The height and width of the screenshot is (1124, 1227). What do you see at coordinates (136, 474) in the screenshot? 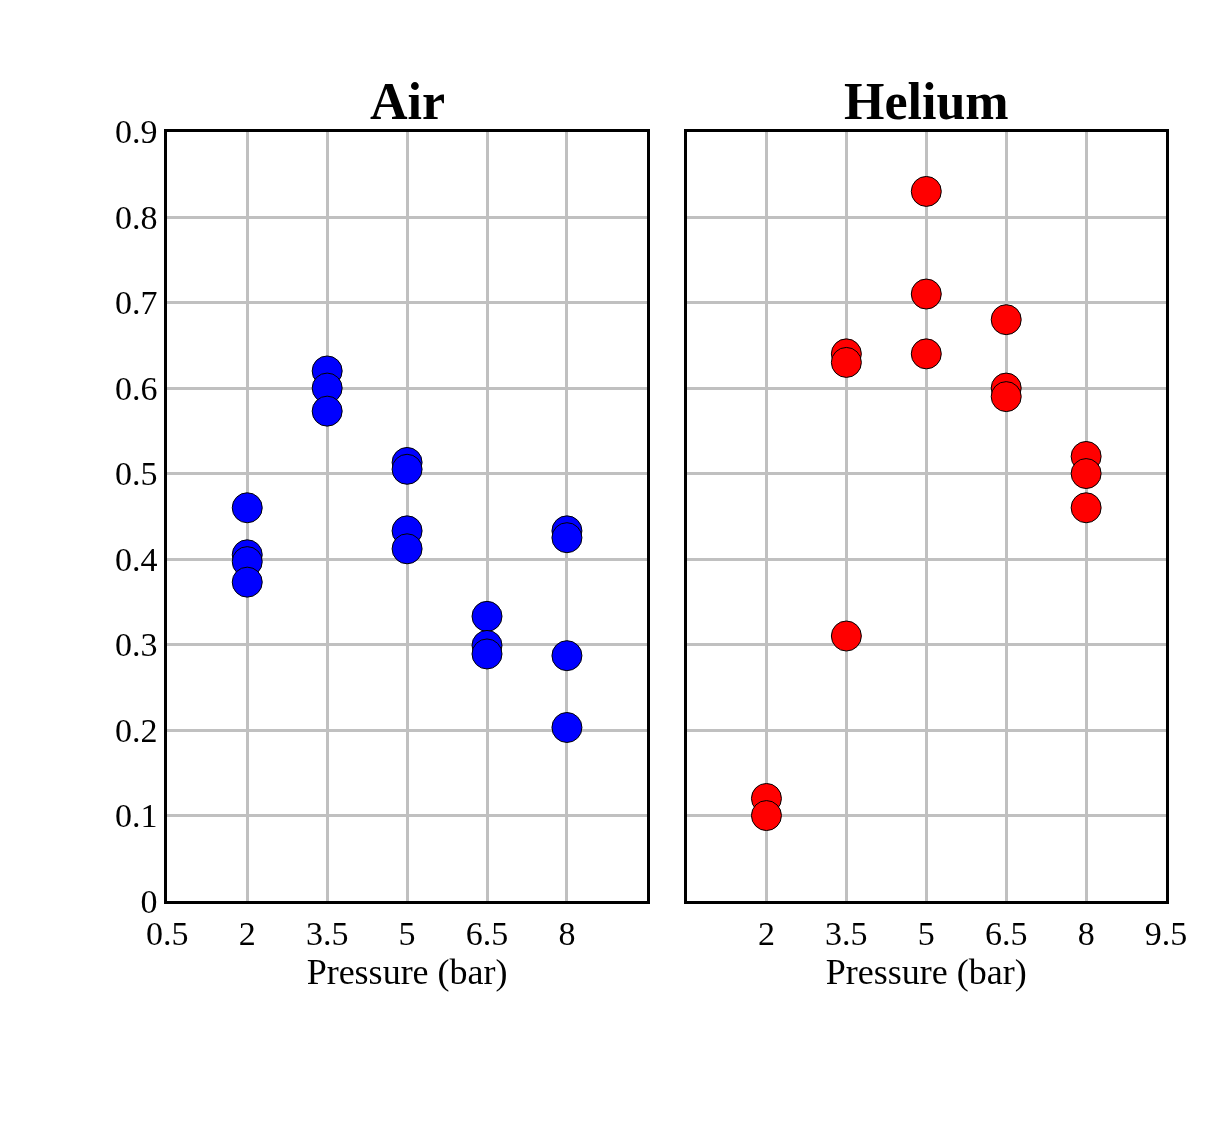
I see `y-tick-label: 0.5` at bounding box center [136, 474].